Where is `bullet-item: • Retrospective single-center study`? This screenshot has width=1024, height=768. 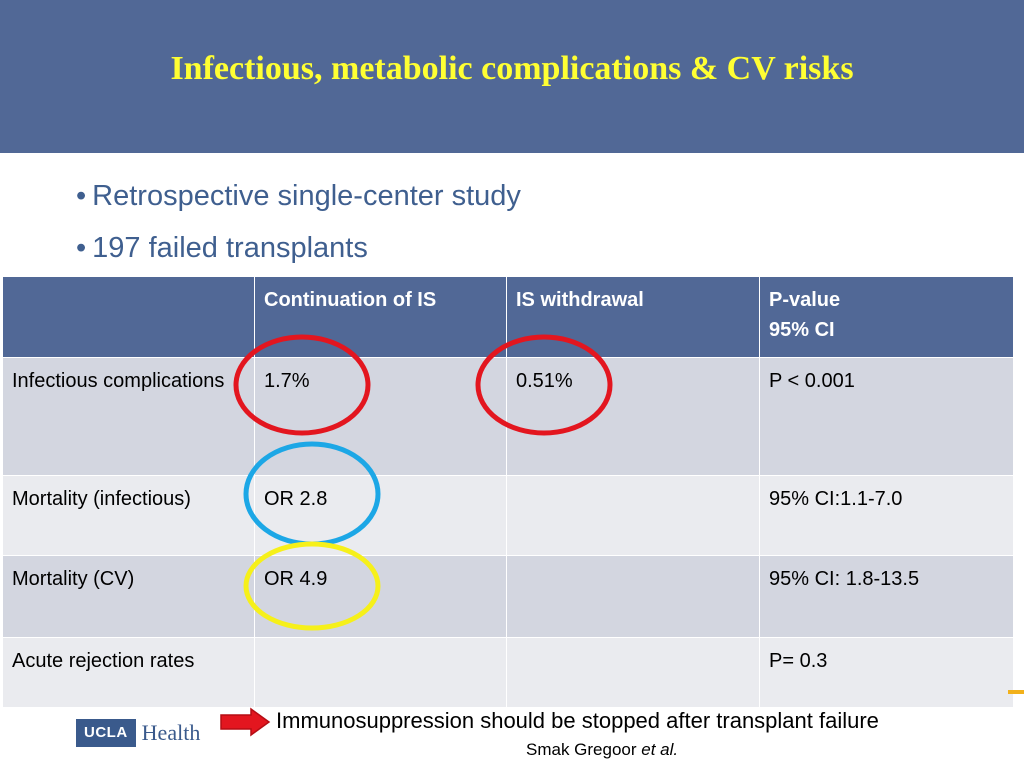 bullet-item: • Retrospective single-center study is located at coordinates (298, 196).